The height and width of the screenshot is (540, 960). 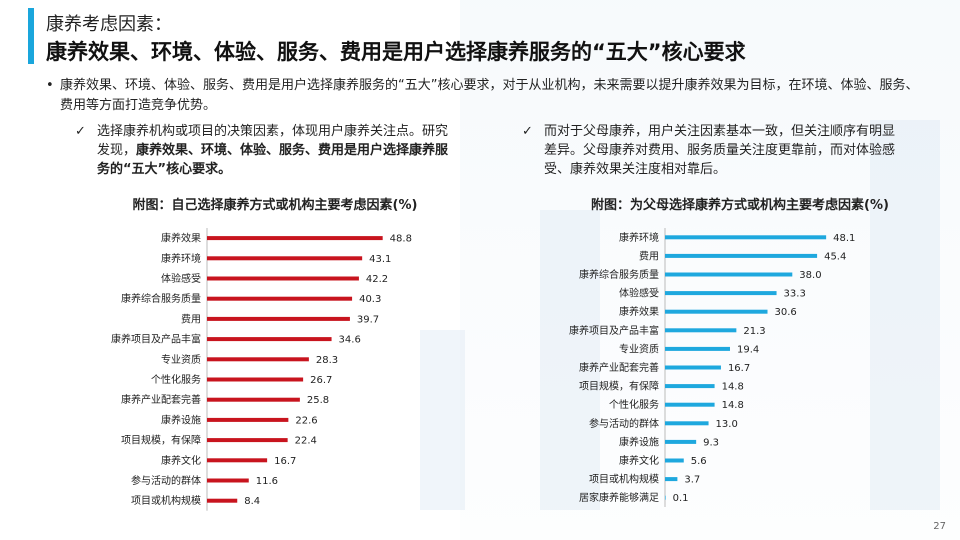 I want to click on right-chart-category-label: 康养产业配套完善, so click(x=619, y=367).